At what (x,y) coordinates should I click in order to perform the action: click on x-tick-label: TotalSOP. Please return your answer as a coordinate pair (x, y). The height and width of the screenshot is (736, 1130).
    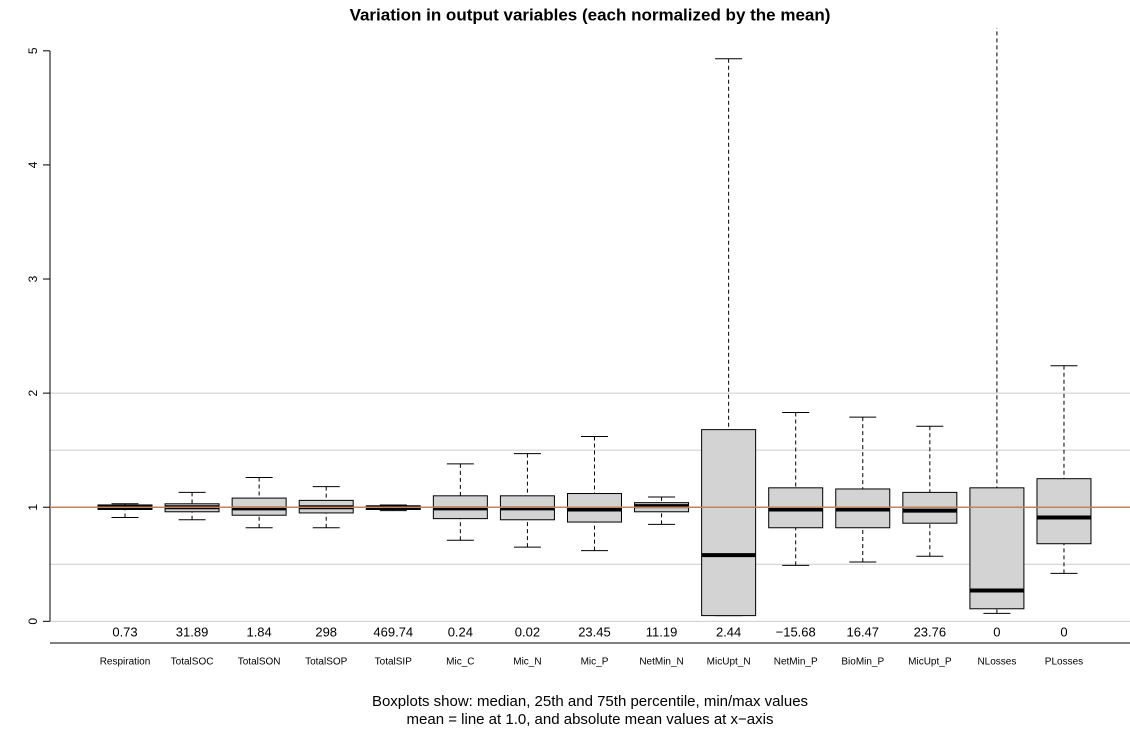
    Looking at the image, I should click on (326, 662).